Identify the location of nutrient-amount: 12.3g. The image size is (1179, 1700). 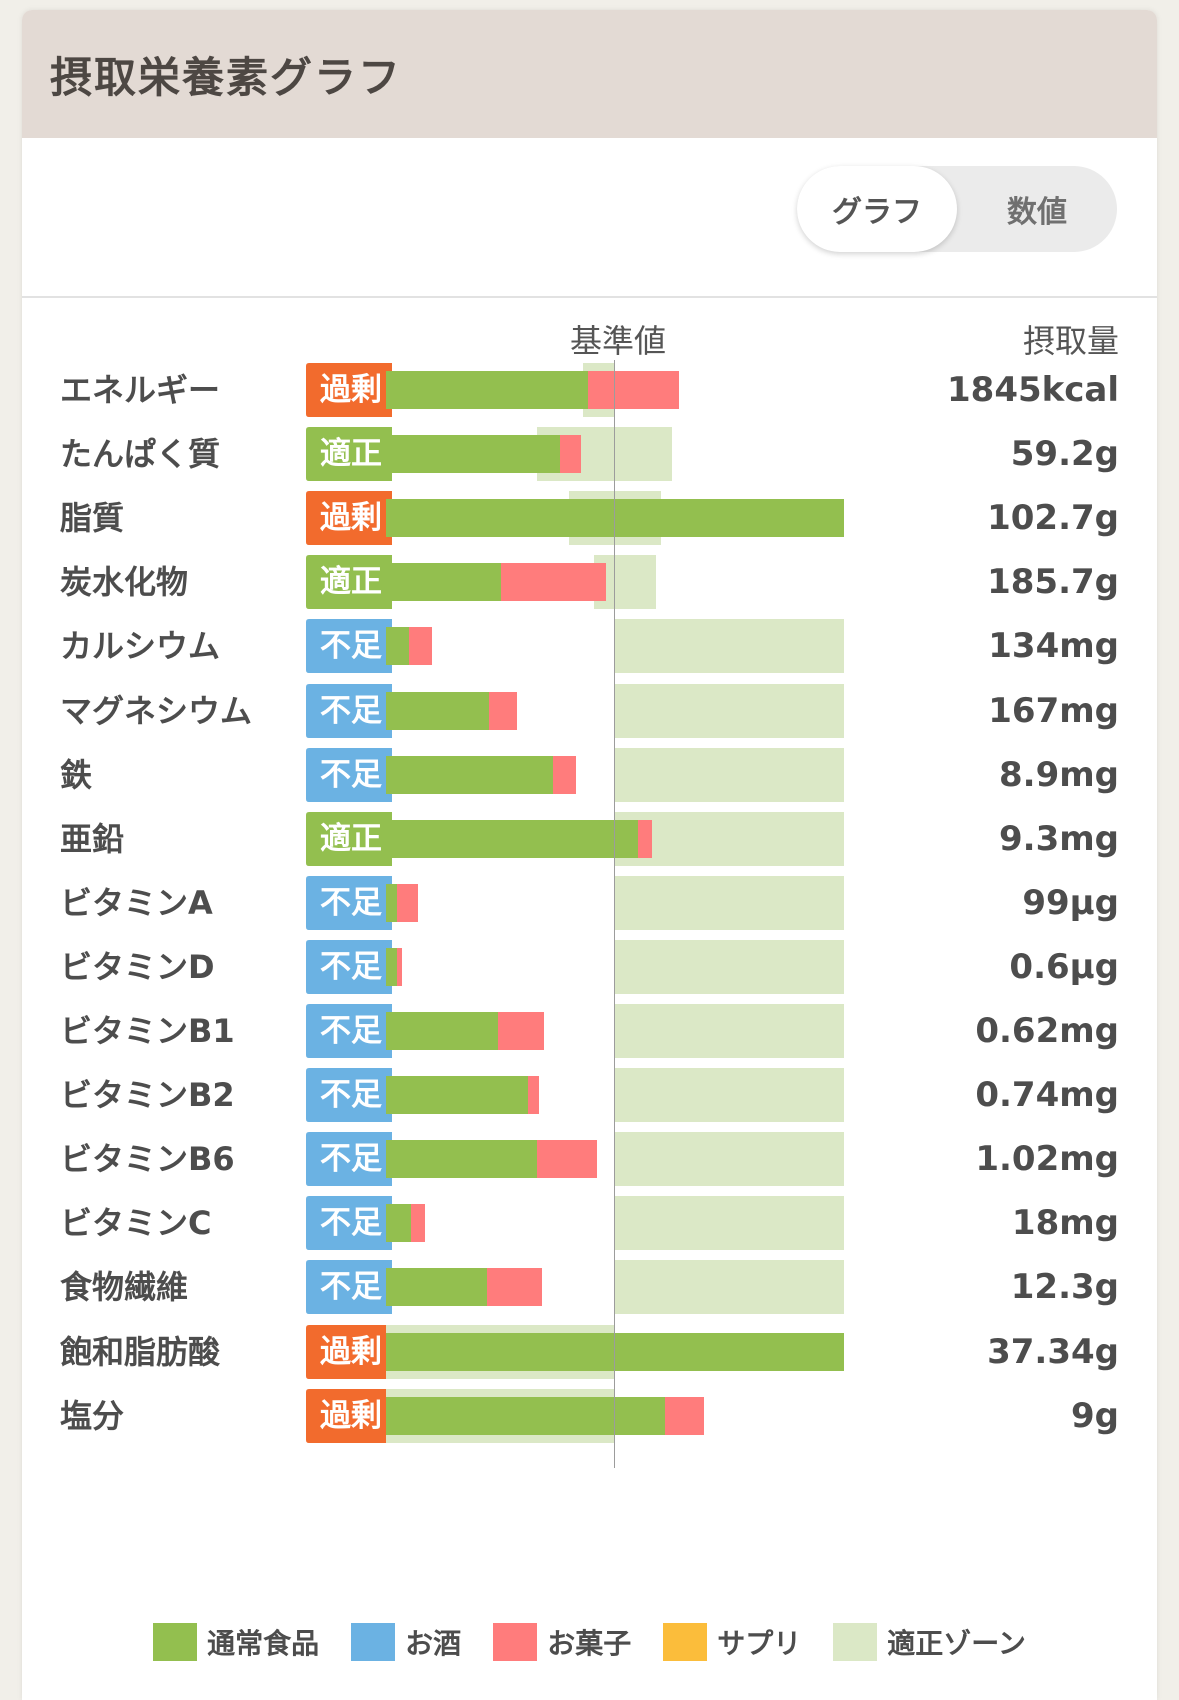
(1064, 1287).